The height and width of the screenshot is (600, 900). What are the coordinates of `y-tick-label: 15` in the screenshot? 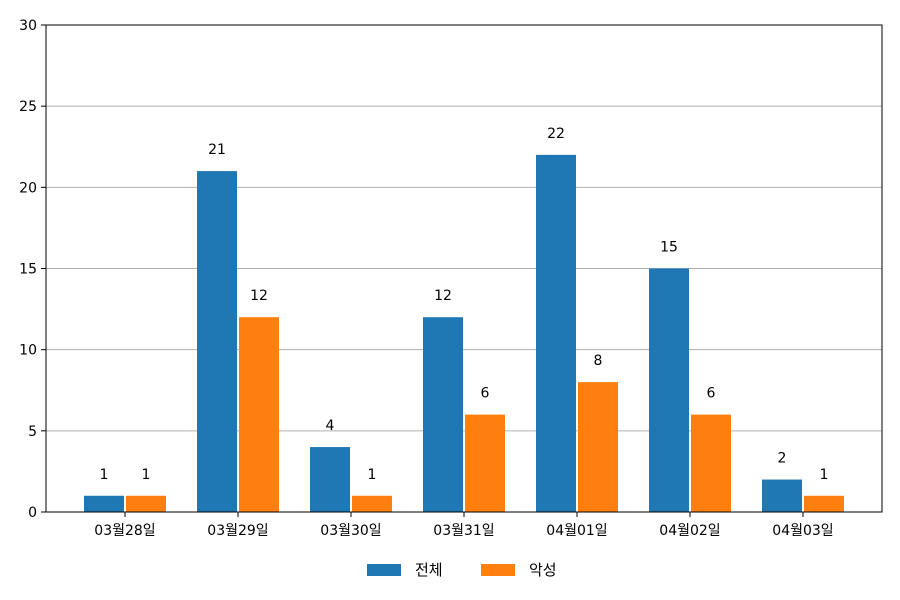 It's located at (28, 270).